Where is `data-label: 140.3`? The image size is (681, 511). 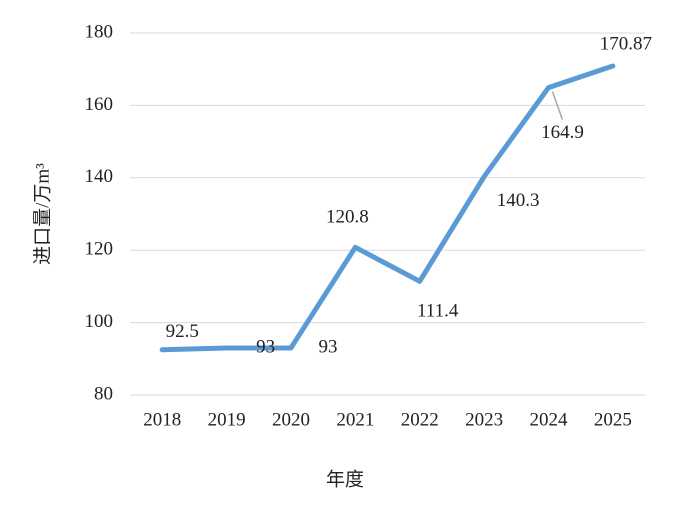 data-label: 140.3 is located at coordinates (518, 200).